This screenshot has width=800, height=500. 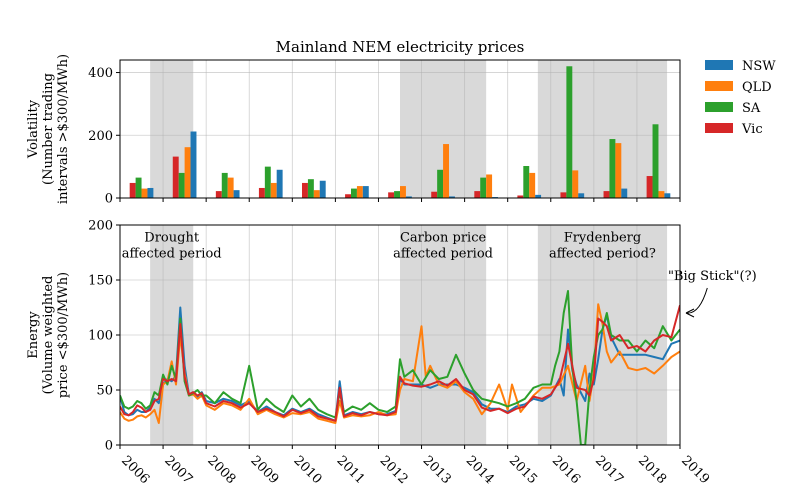 What do you see at coordinates (483, 187) in the screenshot?
I see `bar-sa-2014` at bounding box center [483, 187].